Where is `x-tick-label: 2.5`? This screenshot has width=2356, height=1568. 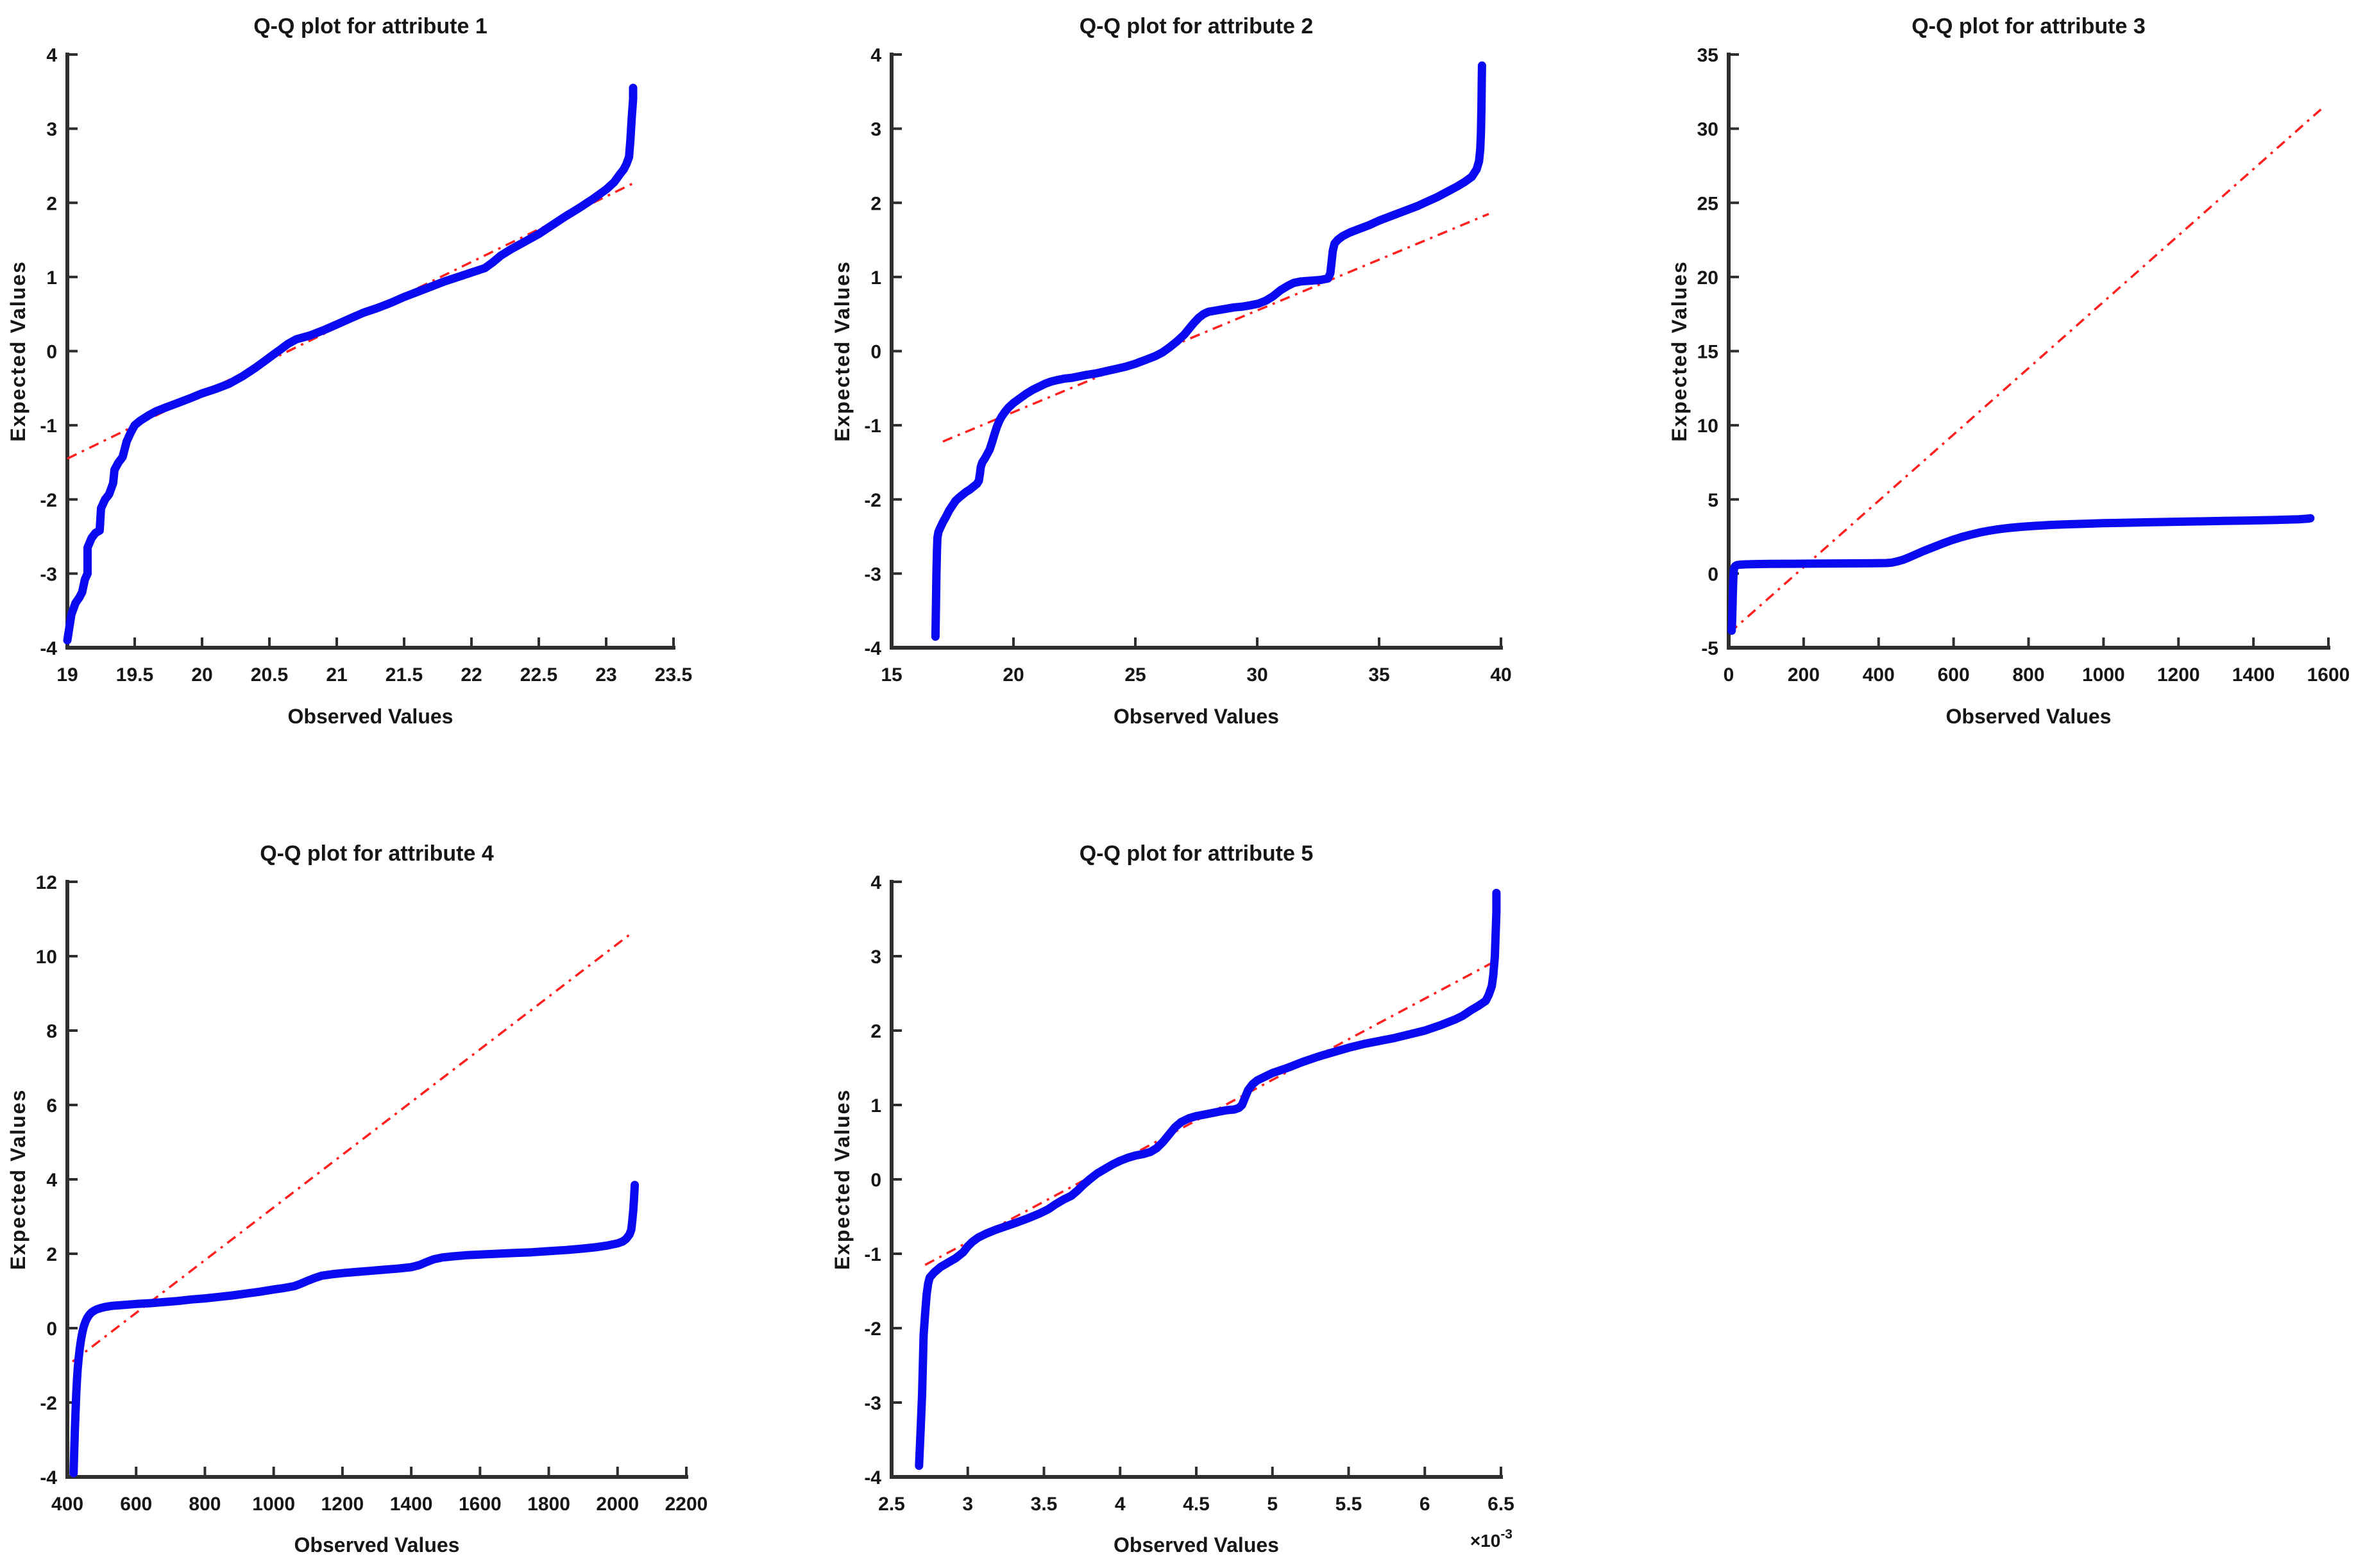 x-tick-label: 2.5 is located at coordinates (892, 1504).